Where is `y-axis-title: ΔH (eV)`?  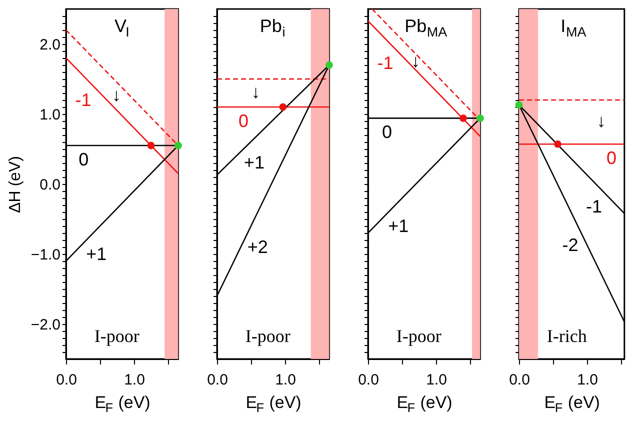
y-axis-title: ΔH (eV) is located at coordinates (15, 184).